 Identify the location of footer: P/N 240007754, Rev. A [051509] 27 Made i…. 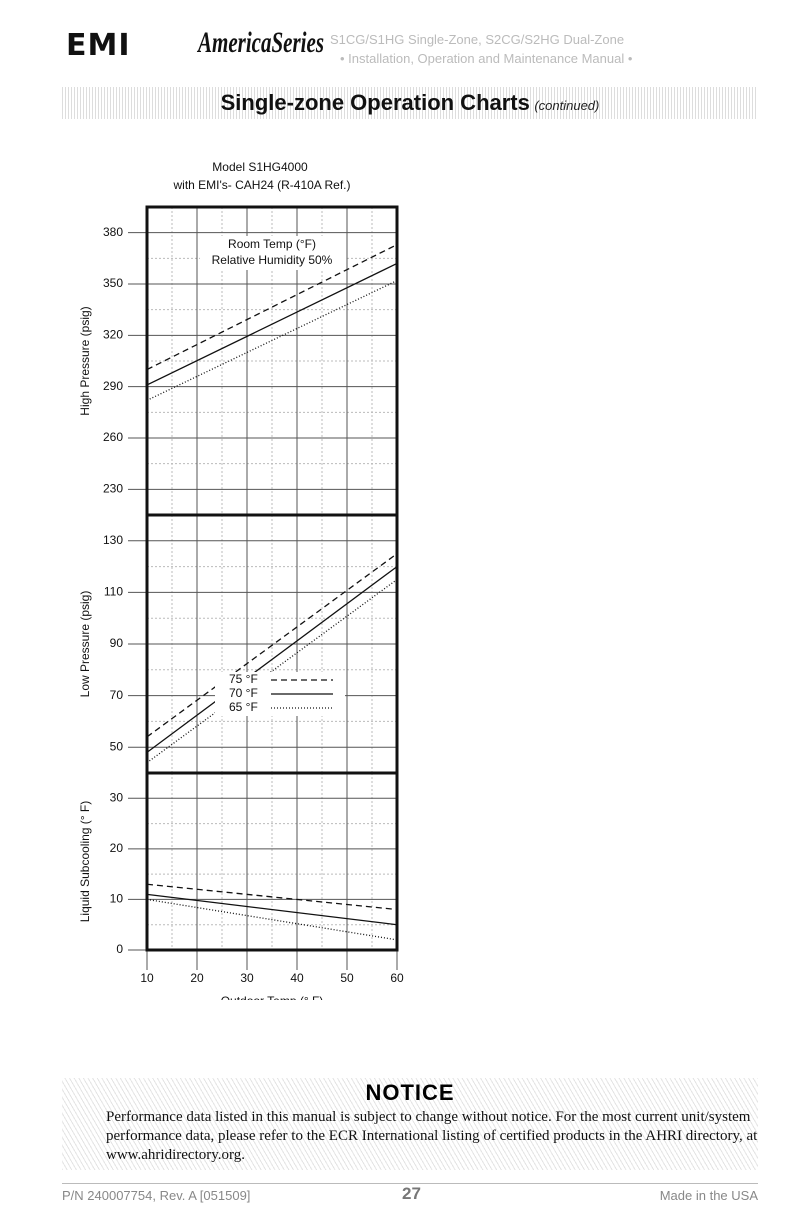
(410, 1193).